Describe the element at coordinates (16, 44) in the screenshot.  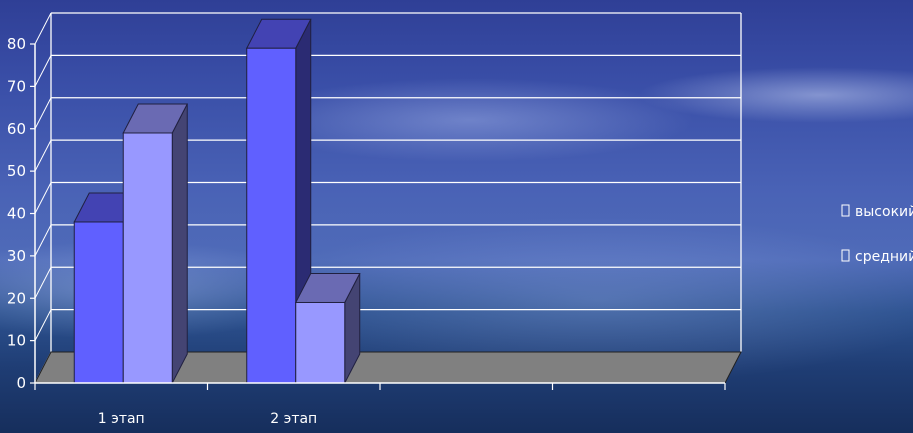
I see `y-tick-label: 80` at that location.